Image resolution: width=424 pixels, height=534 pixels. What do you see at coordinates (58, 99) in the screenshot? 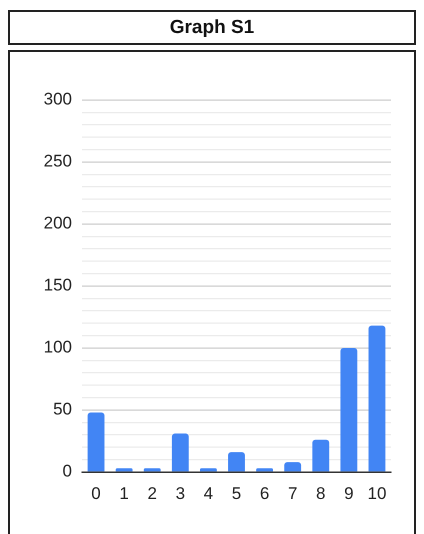
I see `y-tick-label: 300` at bounding box center [58, 99].